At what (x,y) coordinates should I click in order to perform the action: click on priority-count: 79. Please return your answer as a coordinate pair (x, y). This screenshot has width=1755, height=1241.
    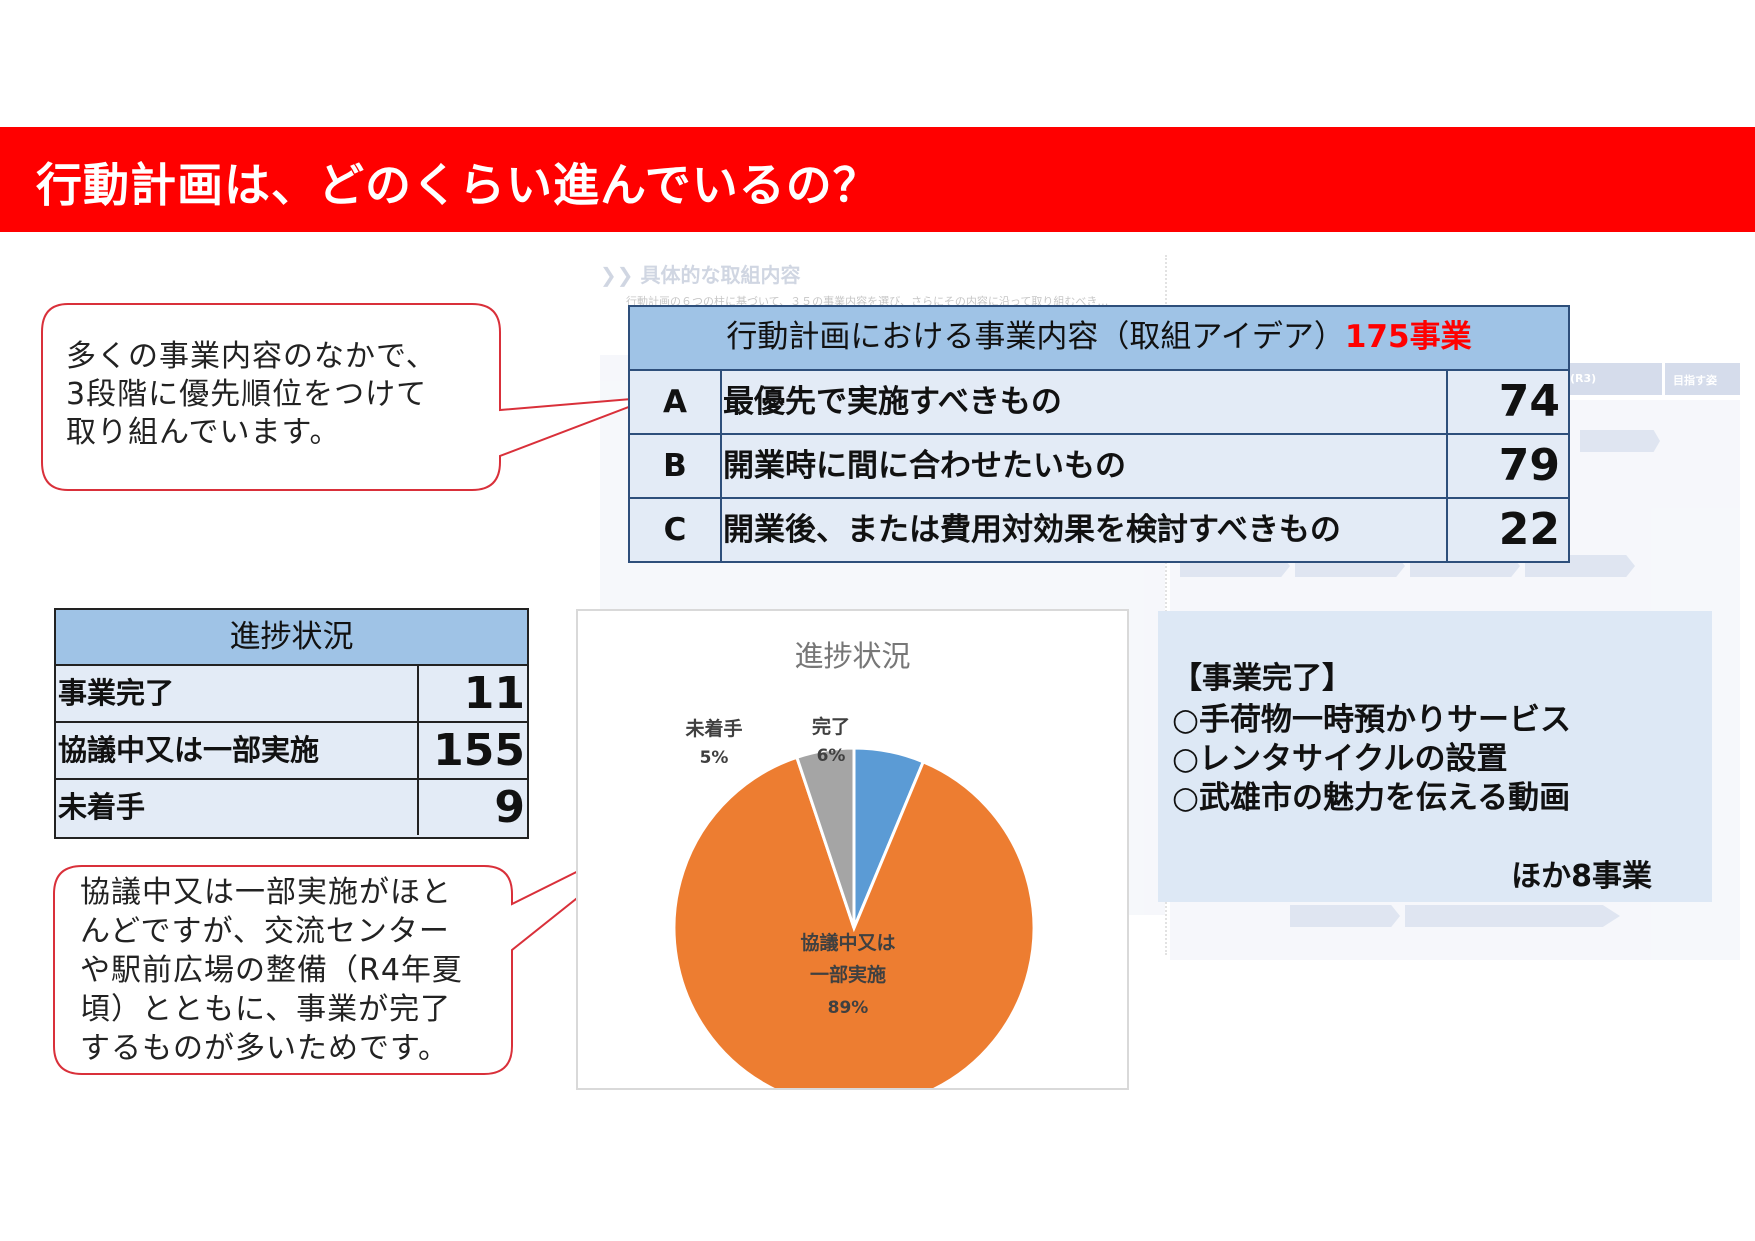
    Looking at the image, I should click on (1507, 466).